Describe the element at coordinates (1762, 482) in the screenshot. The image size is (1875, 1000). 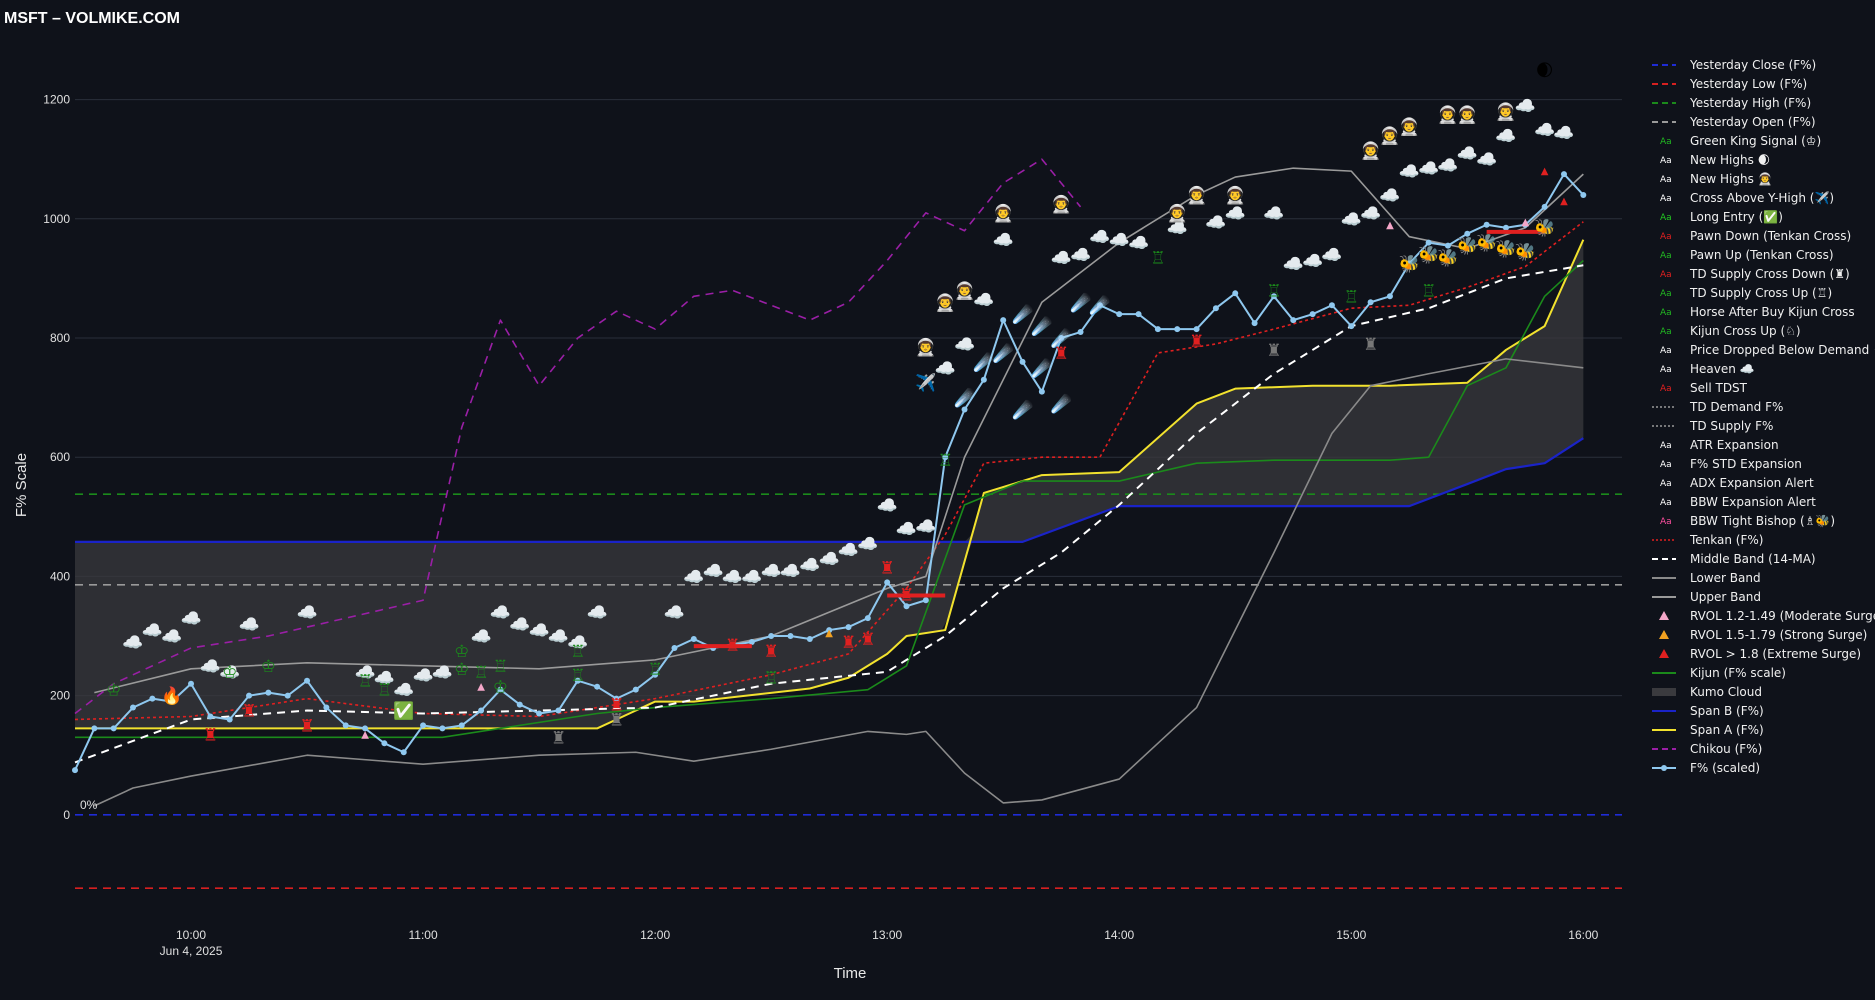
I see `legend-item: Aa ADX Expansion Alert` at that location.